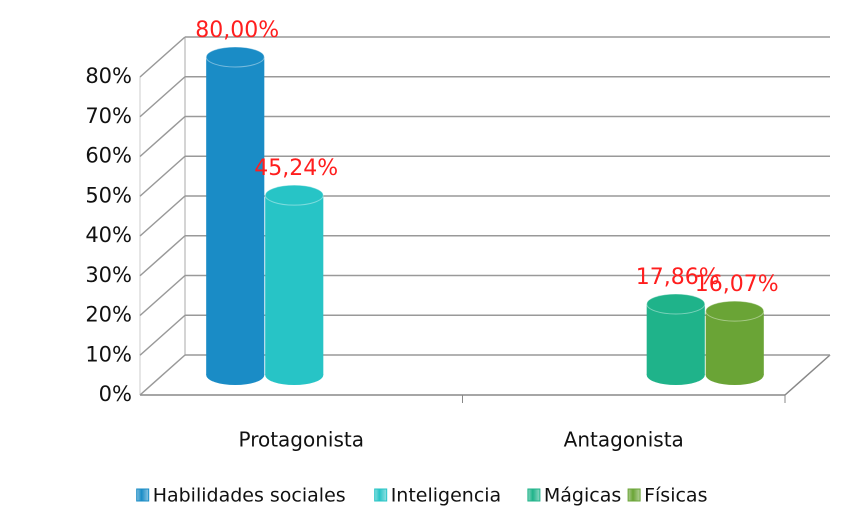  Describe the element at coordinates (108, 76) in the screenshot. I see `y-tick-label: 80%` at that location.